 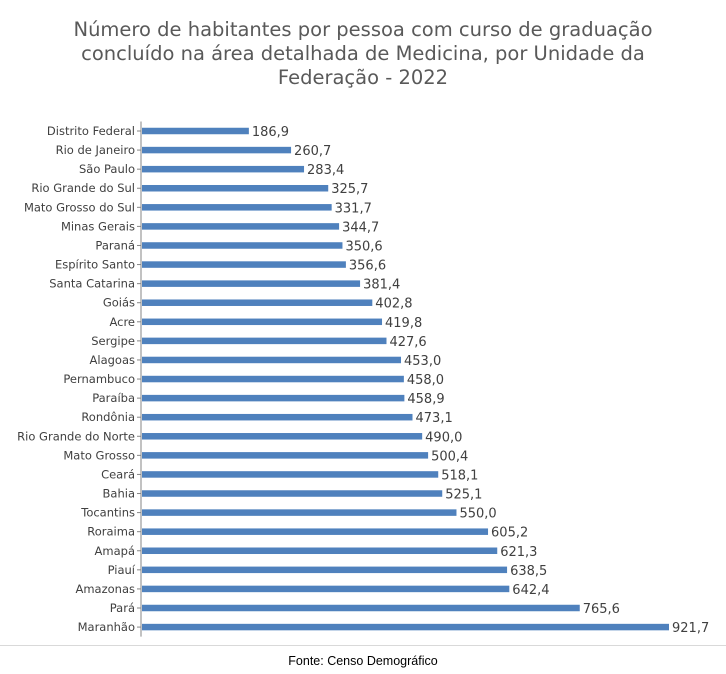 I want to click on category-label: Ceará, so click(x=118, y=474).